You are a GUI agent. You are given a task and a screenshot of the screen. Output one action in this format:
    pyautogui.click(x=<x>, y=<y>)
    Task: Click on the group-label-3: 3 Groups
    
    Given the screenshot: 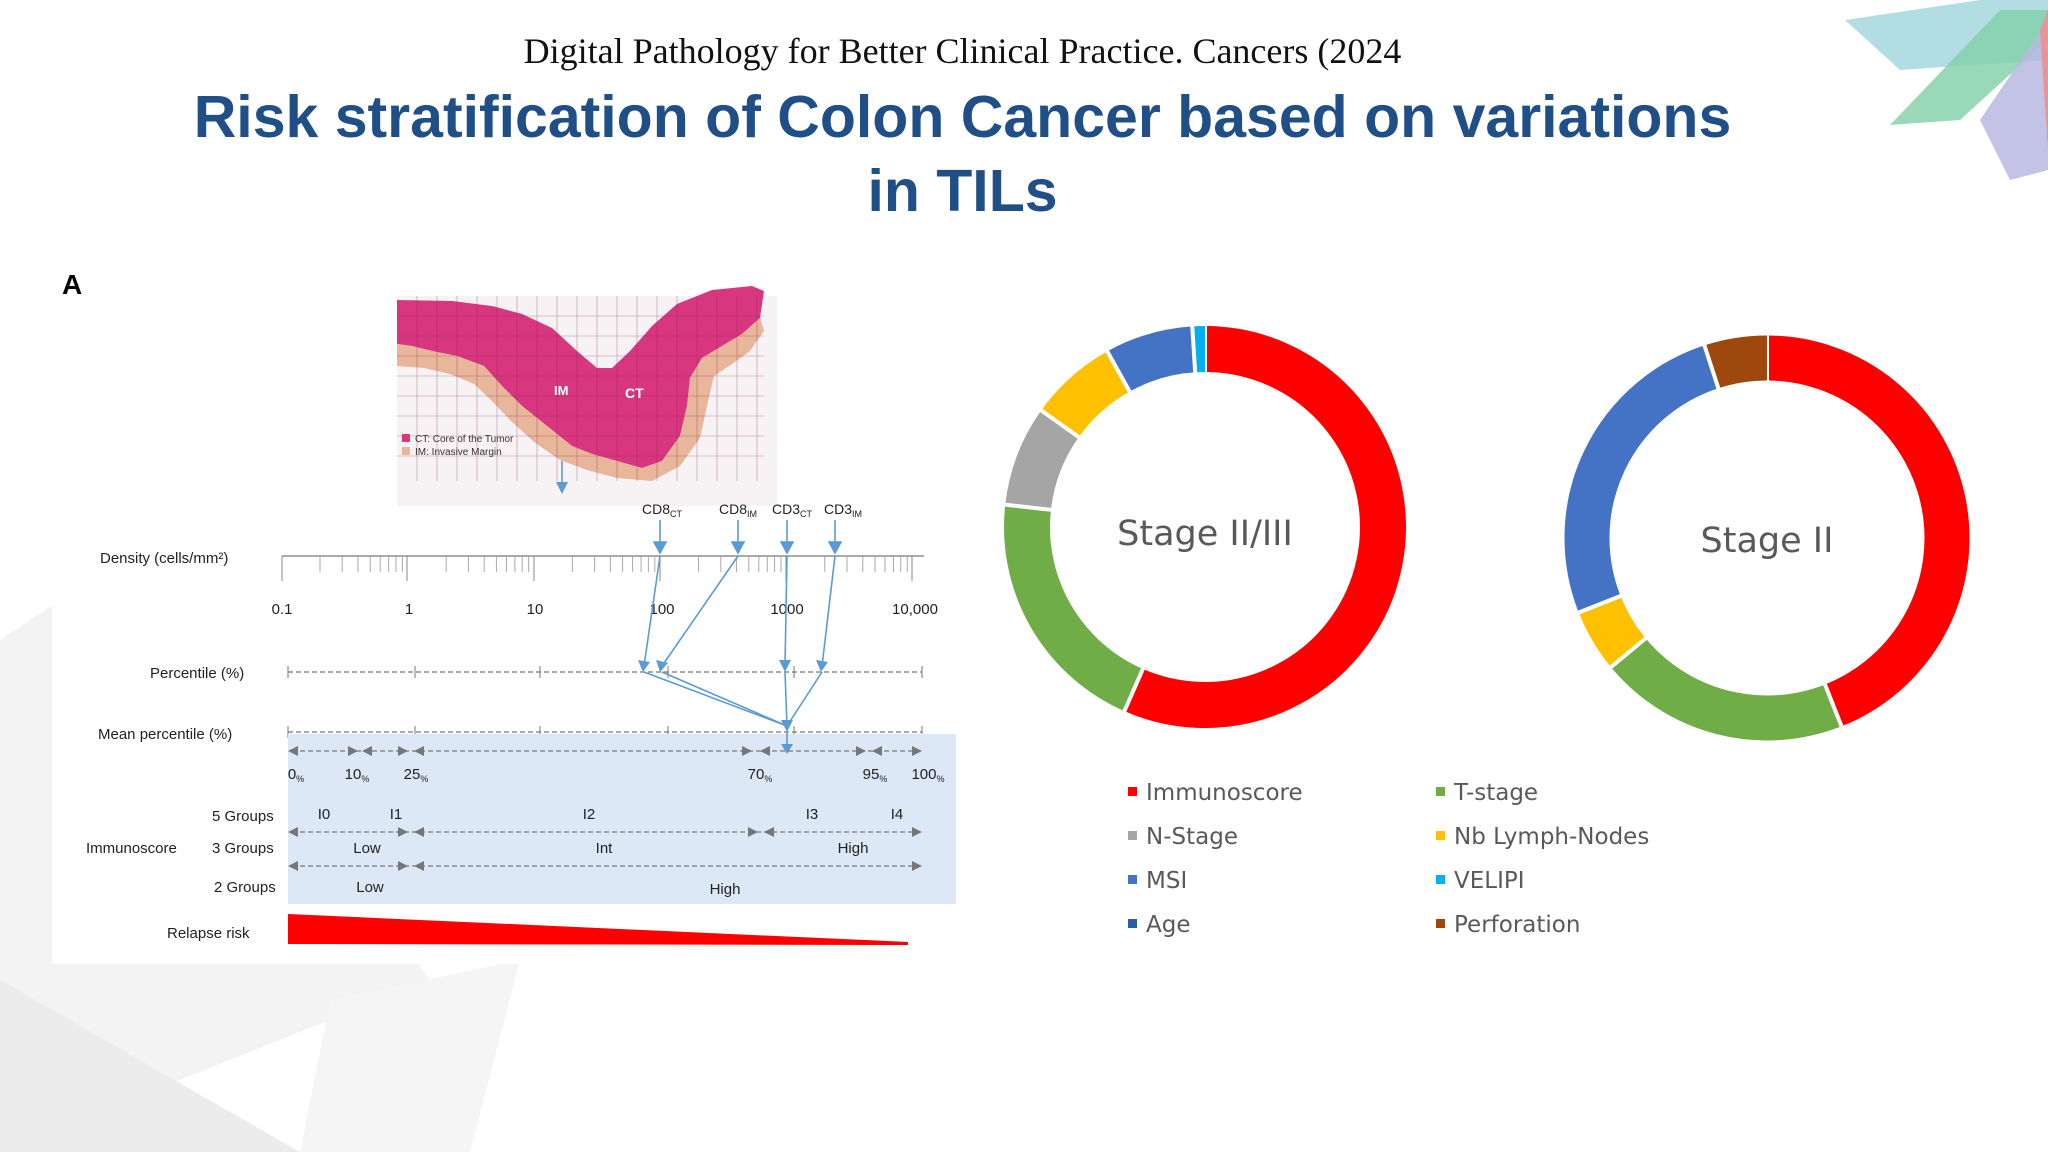 What is the action you would take?
    pyautogui.click(x=243, y=848)
    